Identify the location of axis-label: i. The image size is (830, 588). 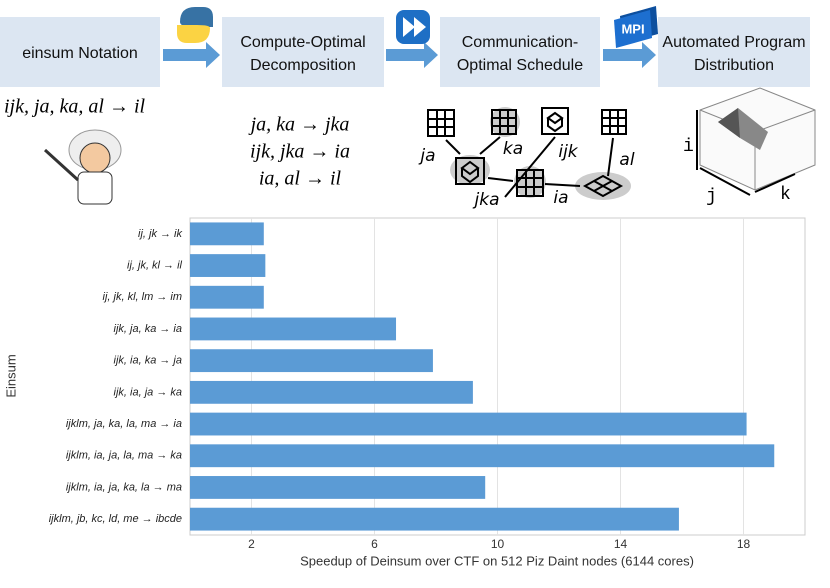
(688, 147).